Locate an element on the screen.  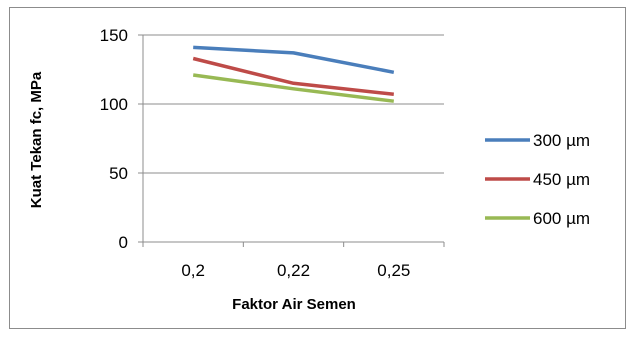
series-lines is located at coordinates (293, 74).